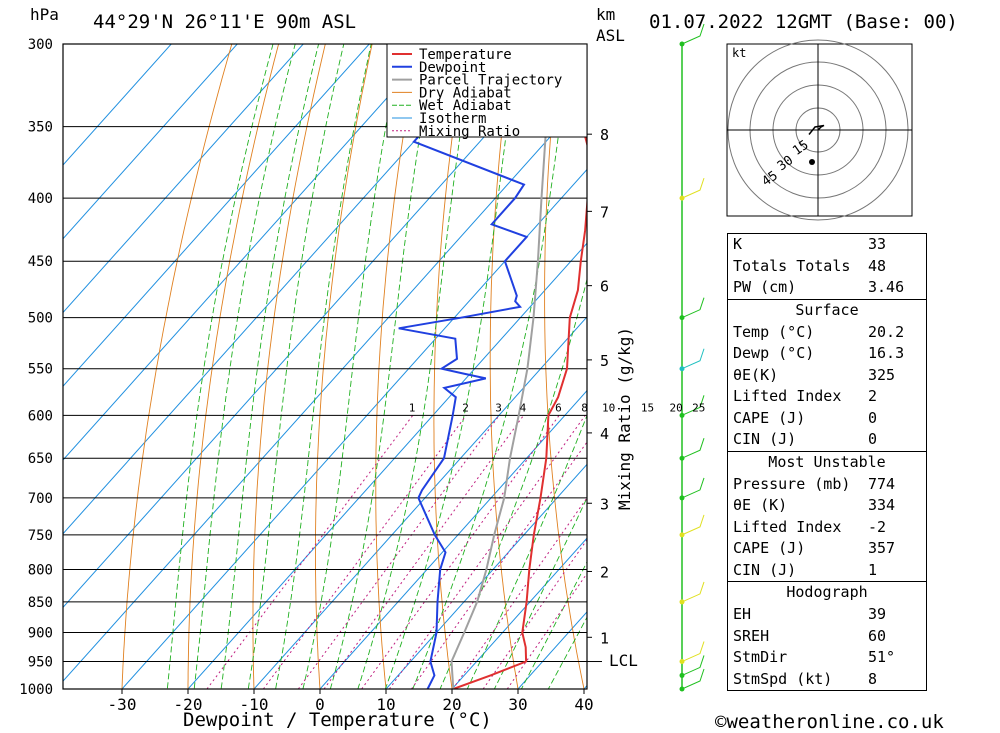  I want to click on surface-cape-value: 0, so click(873, 417).